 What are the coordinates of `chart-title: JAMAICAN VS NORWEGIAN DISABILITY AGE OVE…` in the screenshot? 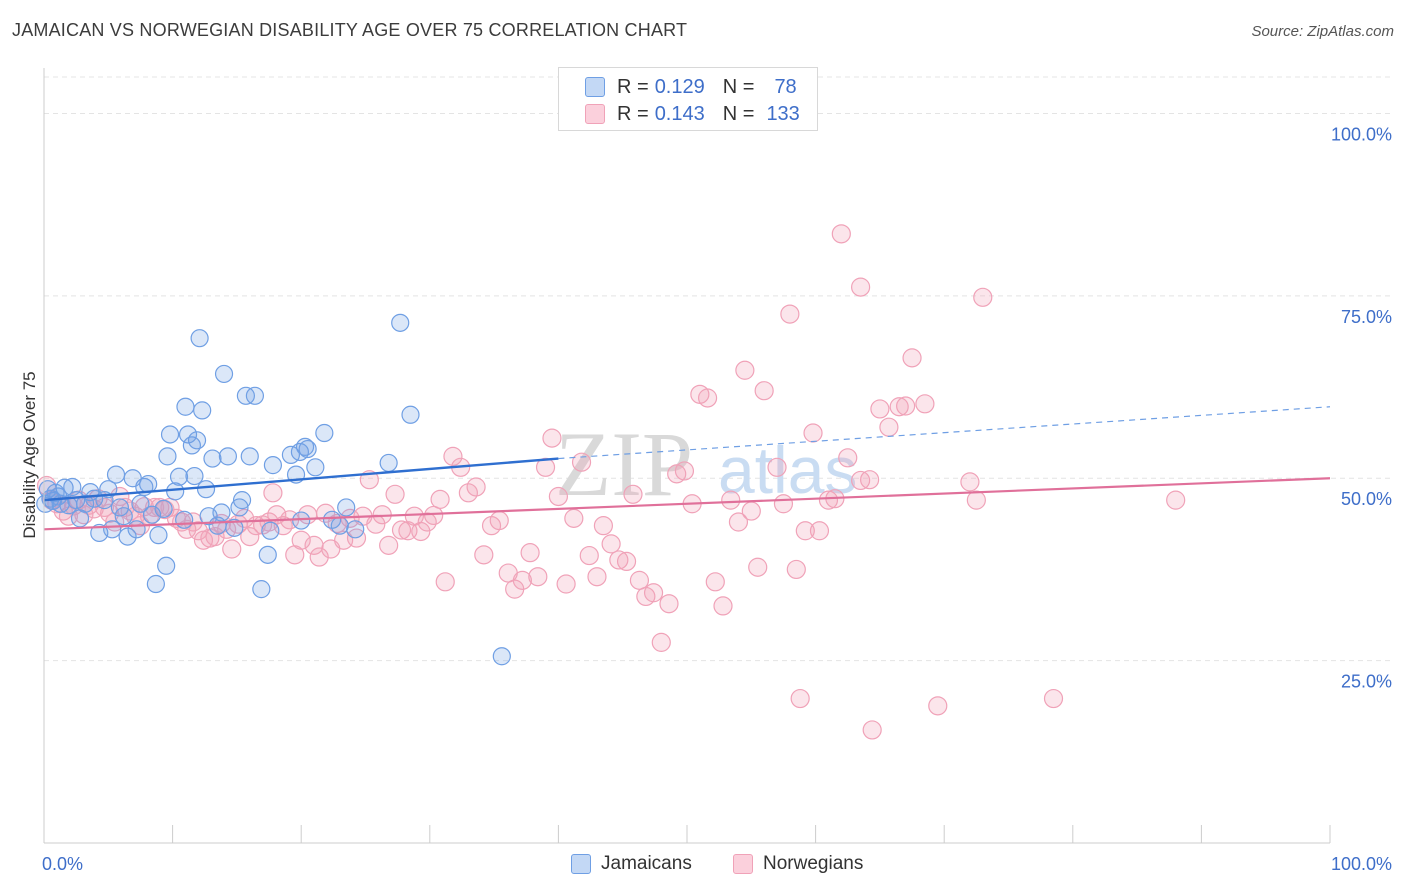 It's located at (350, 30).